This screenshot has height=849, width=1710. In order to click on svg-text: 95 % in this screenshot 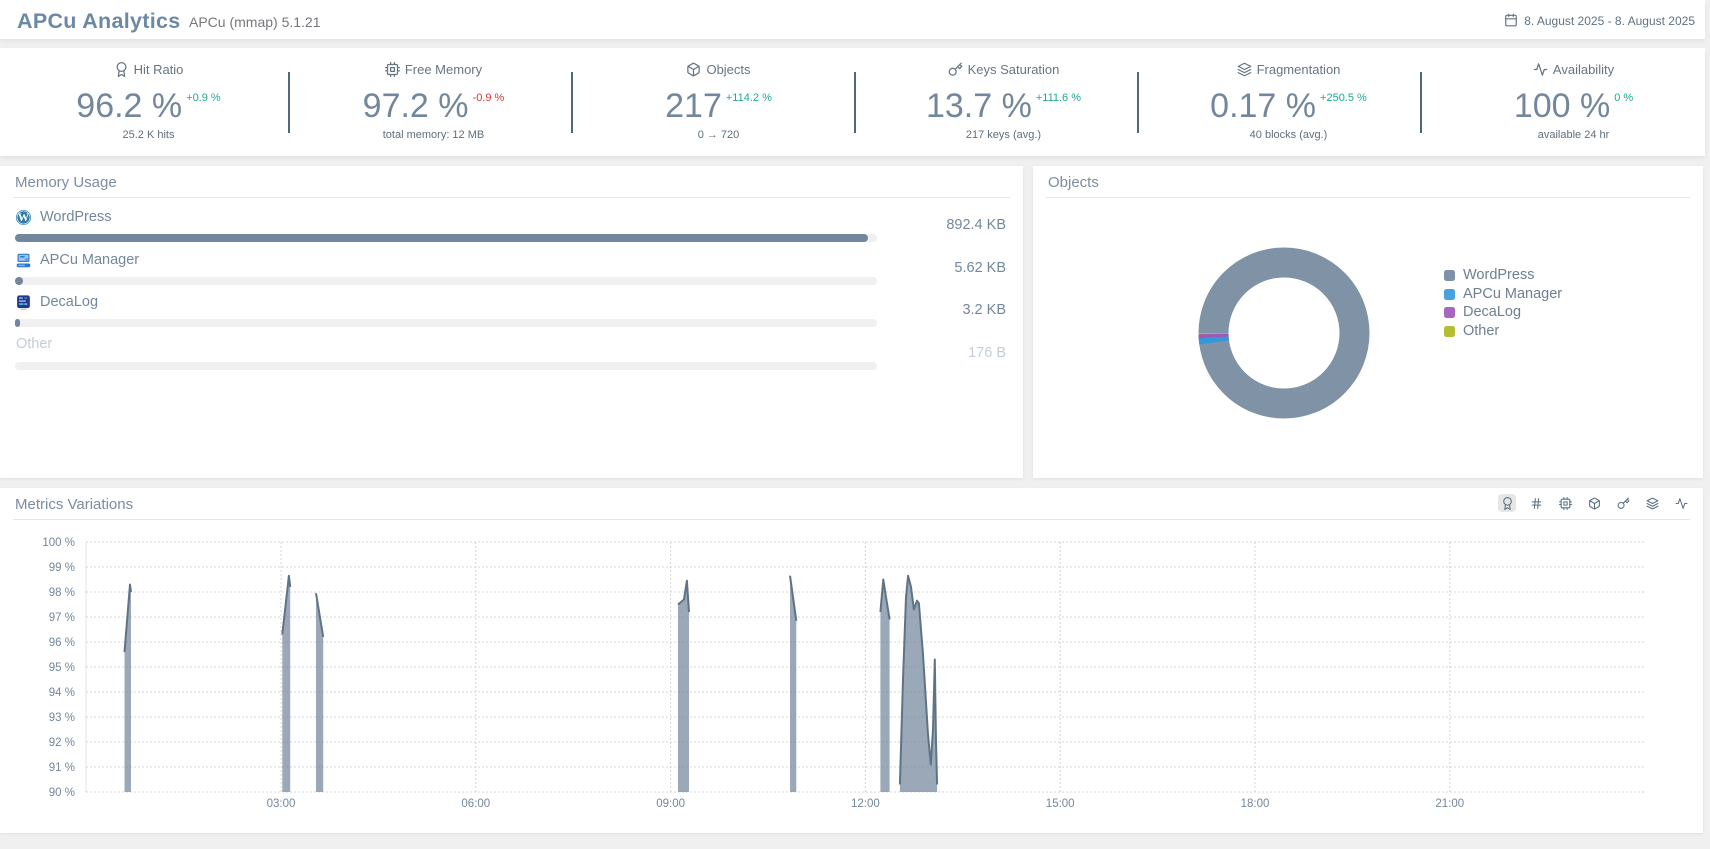, I will do `click(62, 668)`.